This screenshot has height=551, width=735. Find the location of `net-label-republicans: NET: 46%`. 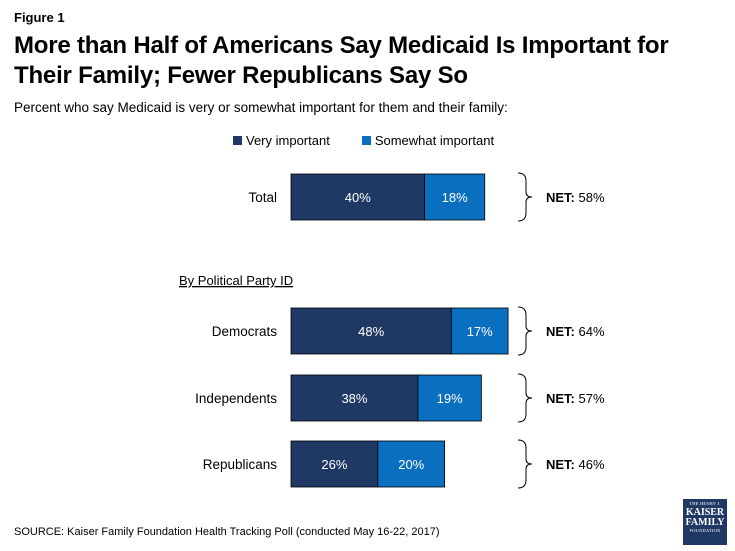

net-label-republicans: NET: 46% is located at coordinates (575, 464).